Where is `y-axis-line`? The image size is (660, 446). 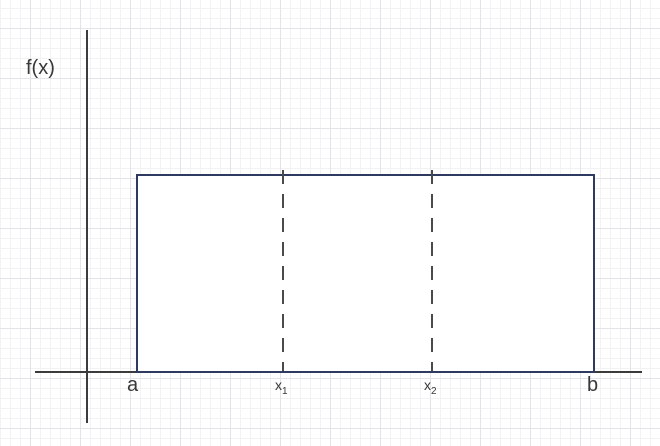 y-axis-line is located at coordinates (87, 226).